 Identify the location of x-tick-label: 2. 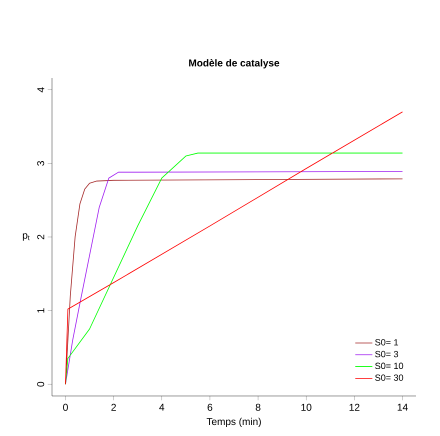
(113, 407).